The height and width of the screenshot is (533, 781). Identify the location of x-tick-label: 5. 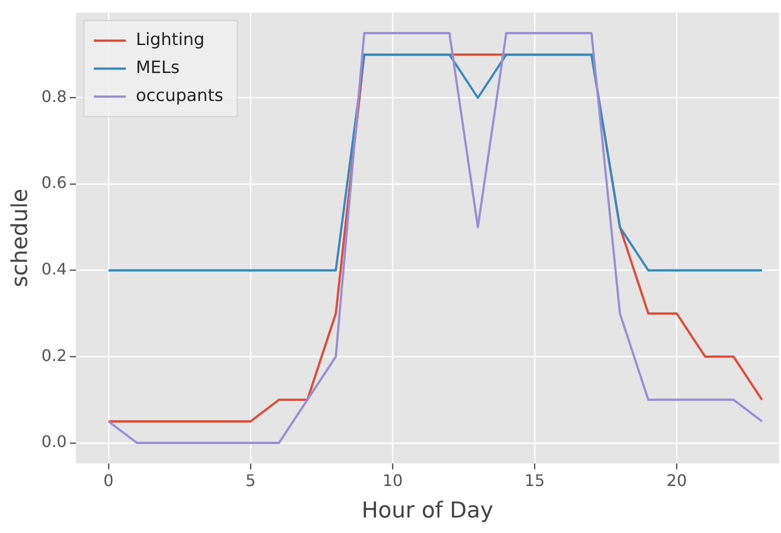
(250, 480).